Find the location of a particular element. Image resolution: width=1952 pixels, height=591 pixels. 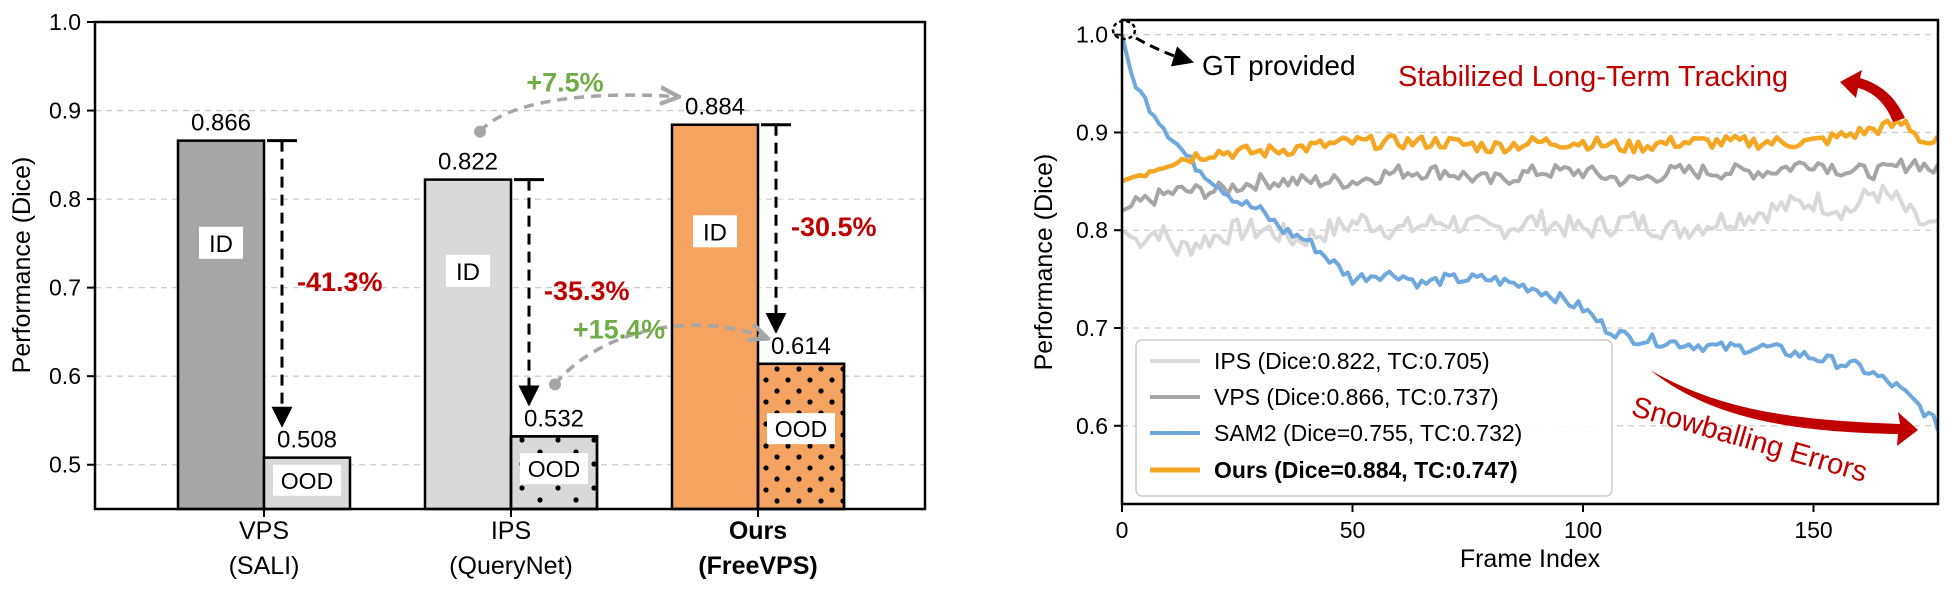

legend-box is located at coordinates (1374, 418).